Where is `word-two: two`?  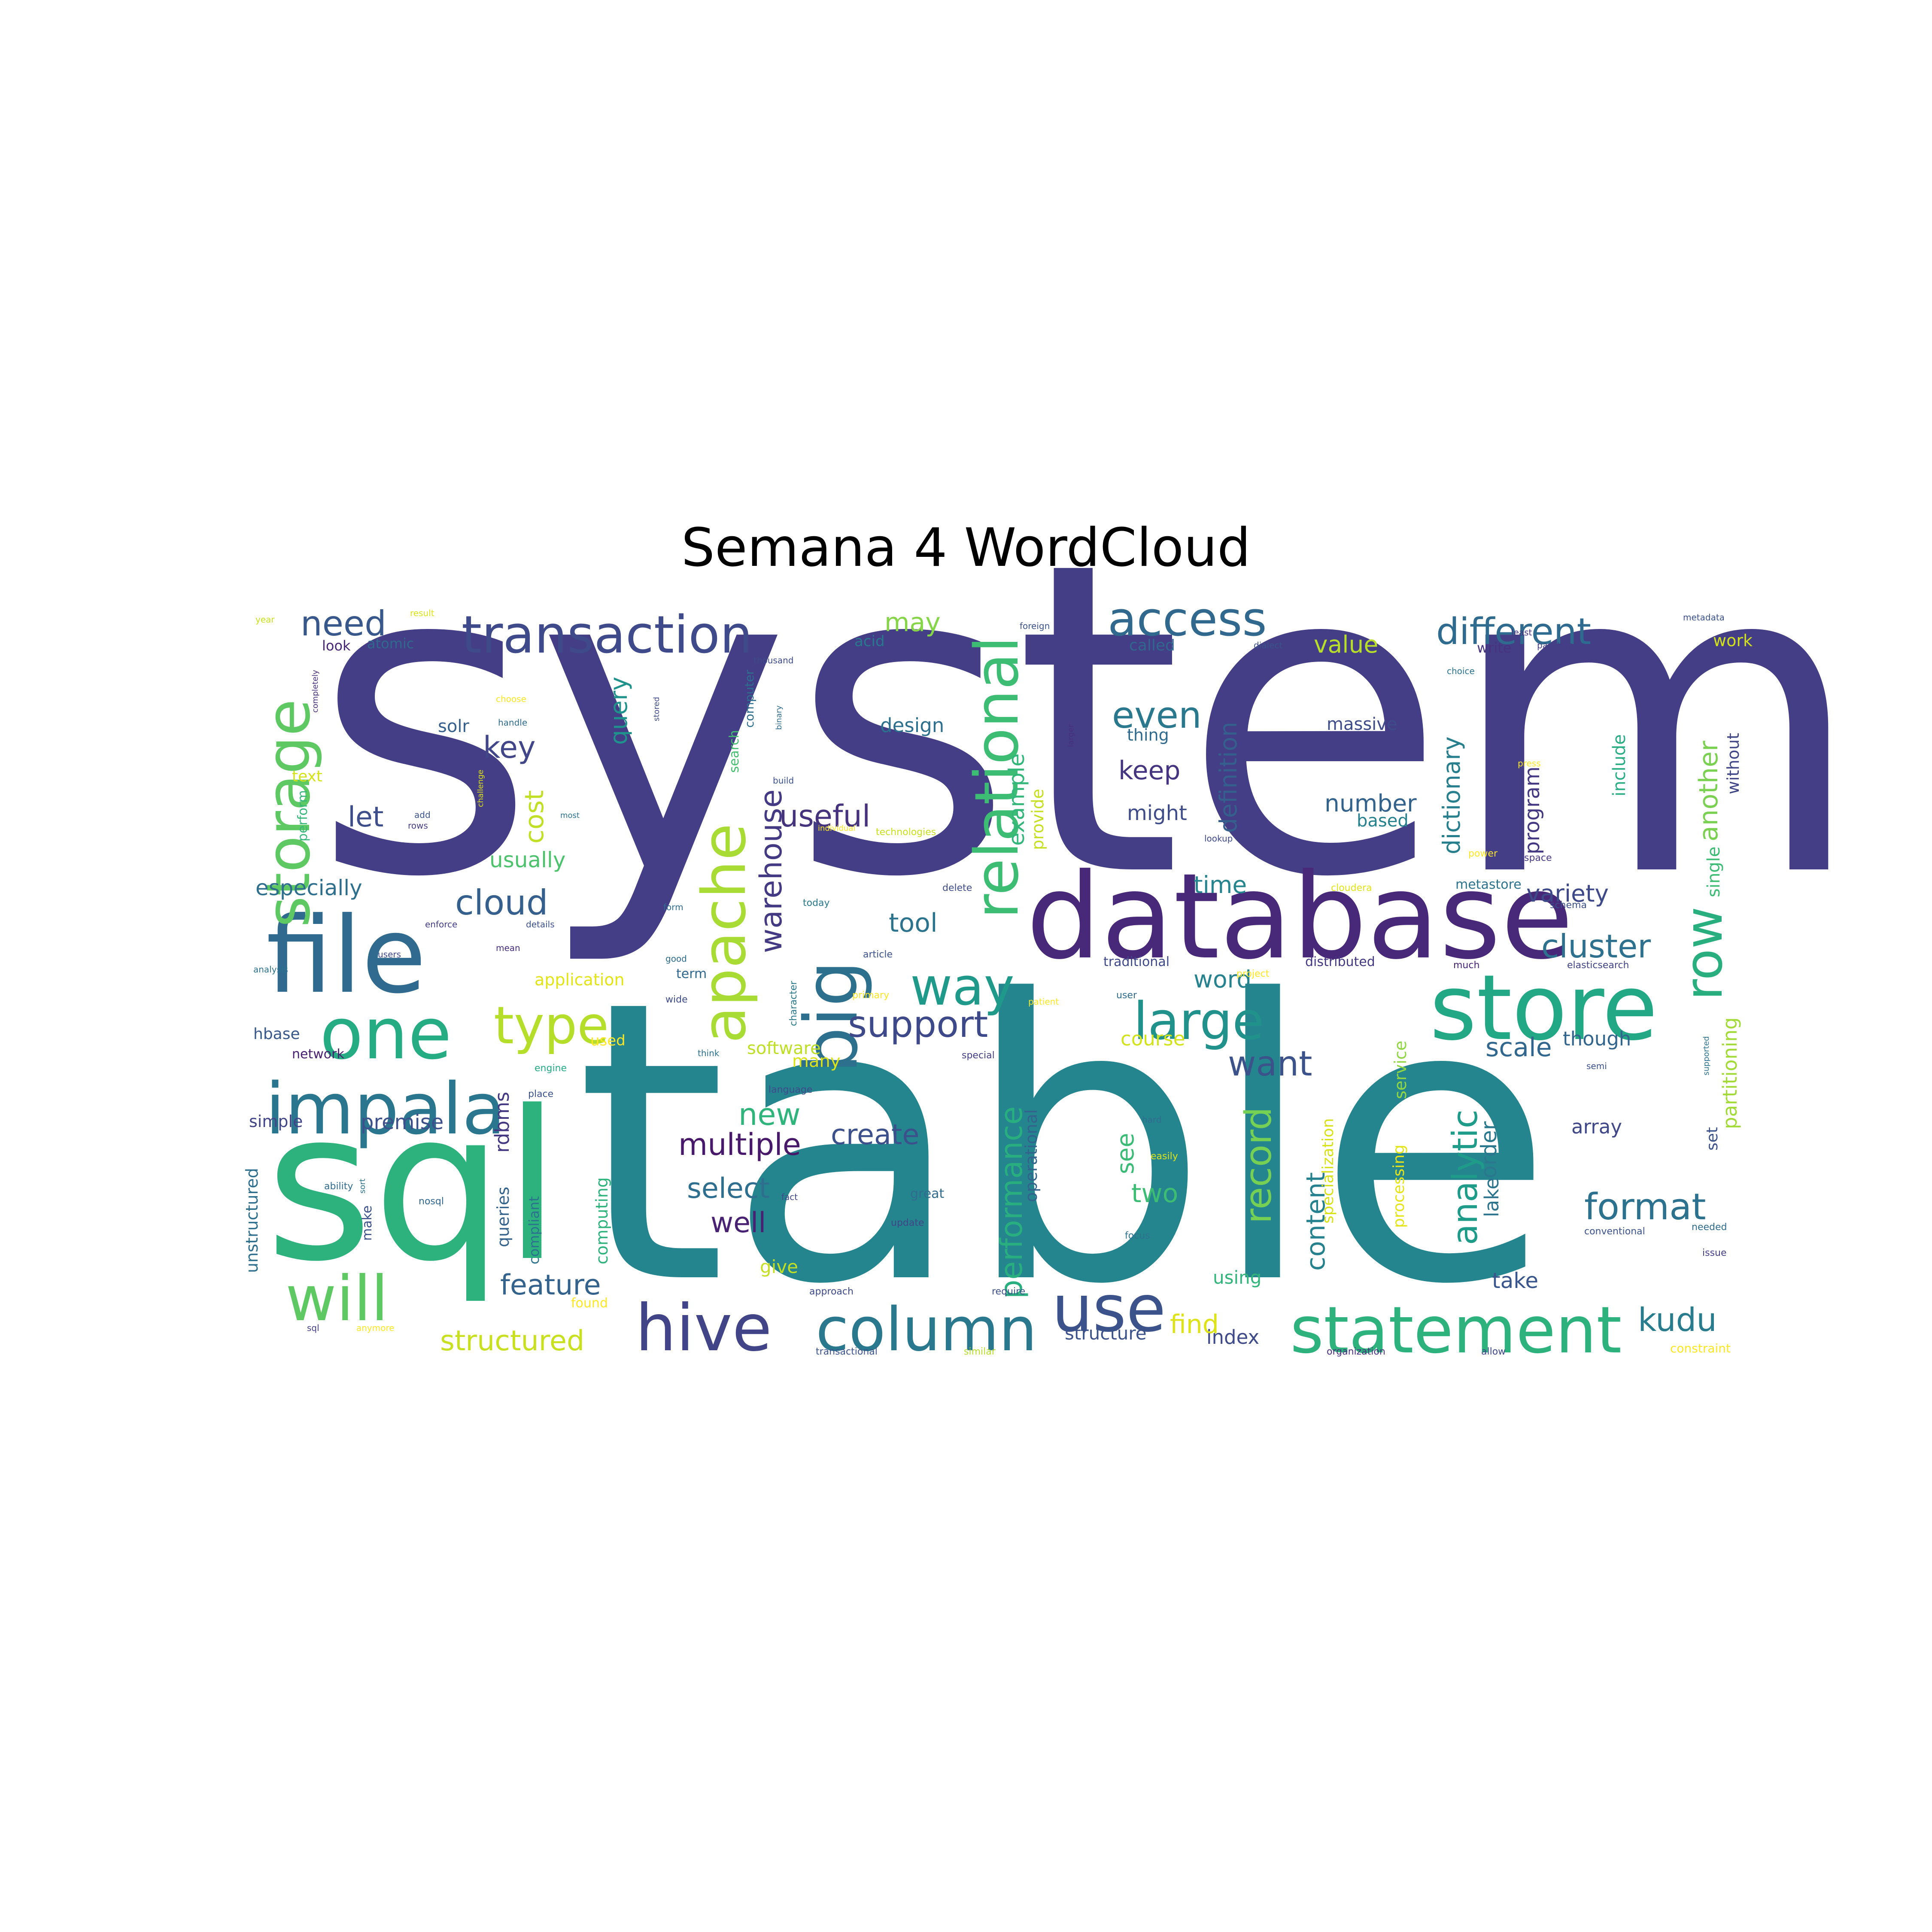 word-two: two is located at coordinates (1155, 1194).